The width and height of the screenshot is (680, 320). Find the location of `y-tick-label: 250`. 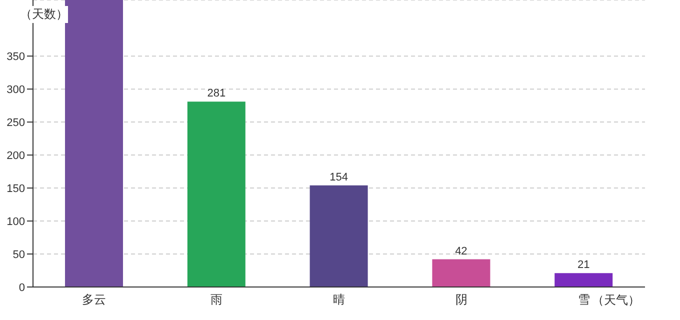

y-tick-label: 250 is located at coordinates (15, 122).